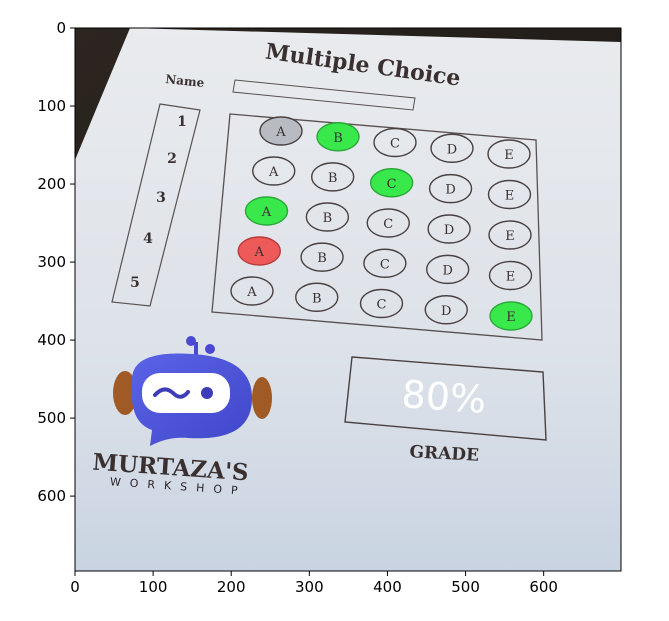  What do you see at coordinates (387, 587) in the screenshot?
I see `x-tick-label: 400` at bounding box center [387, 587].